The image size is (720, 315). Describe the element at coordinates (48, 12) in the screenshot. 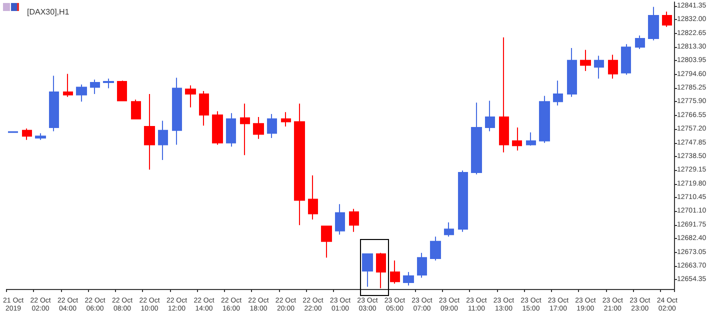

I see `text: [DAX30],H1` at that location.